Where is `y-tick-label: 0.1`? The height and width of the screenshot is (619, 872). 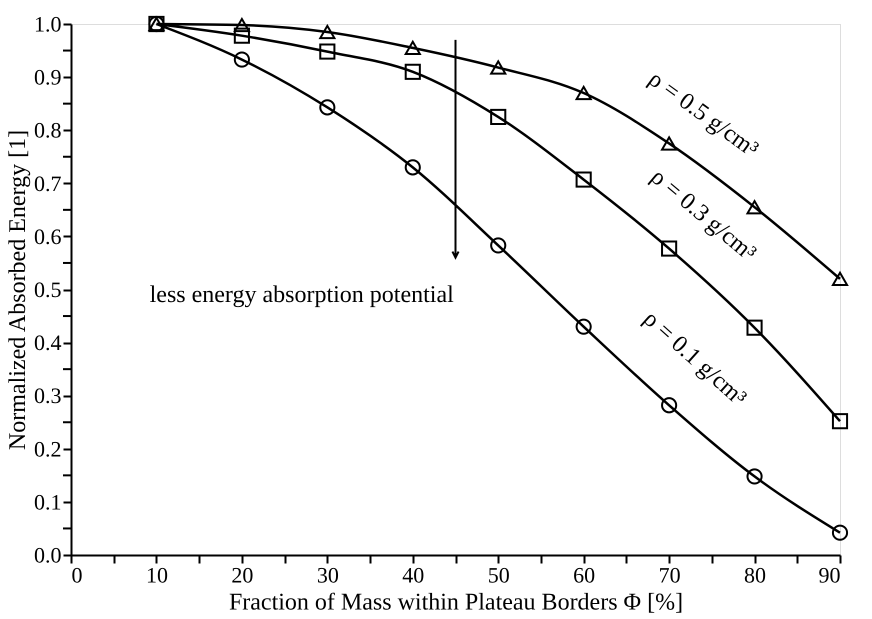 y-tick-label: 0.1 is located at coordinates (48, 501).